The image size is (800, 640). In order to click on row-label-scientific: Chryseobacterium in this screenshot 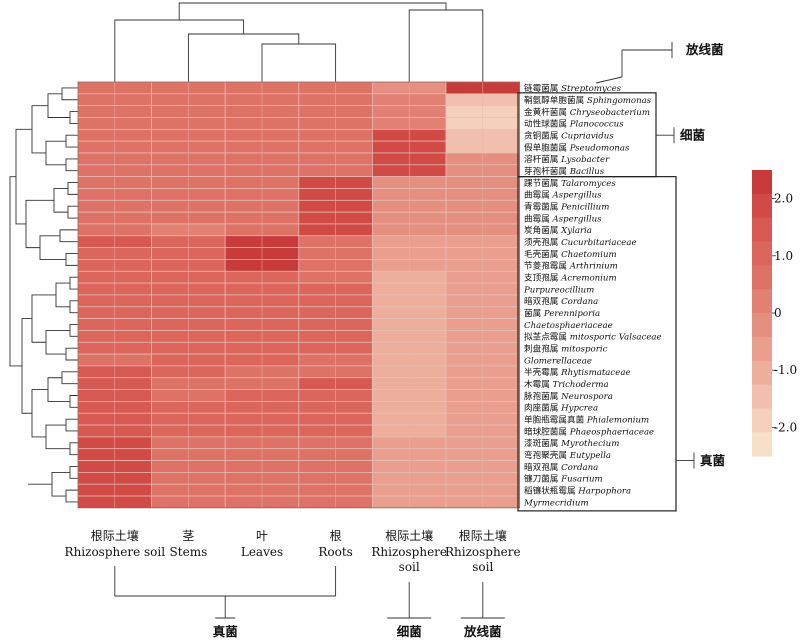, I will do `click(610, 113)`.